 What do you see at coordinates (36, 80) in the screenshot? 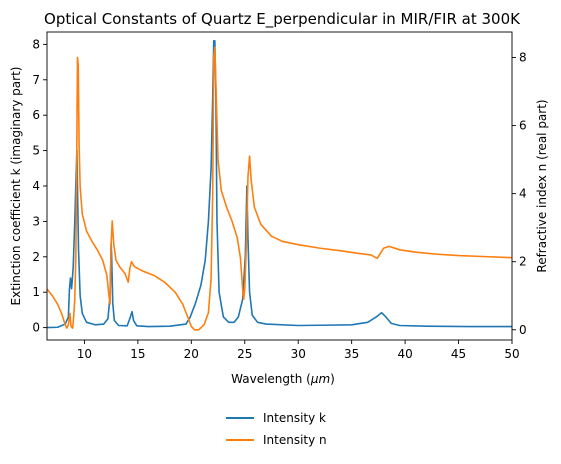
I see `left-y-tick-label: 7` at bounding box center [36, 80].